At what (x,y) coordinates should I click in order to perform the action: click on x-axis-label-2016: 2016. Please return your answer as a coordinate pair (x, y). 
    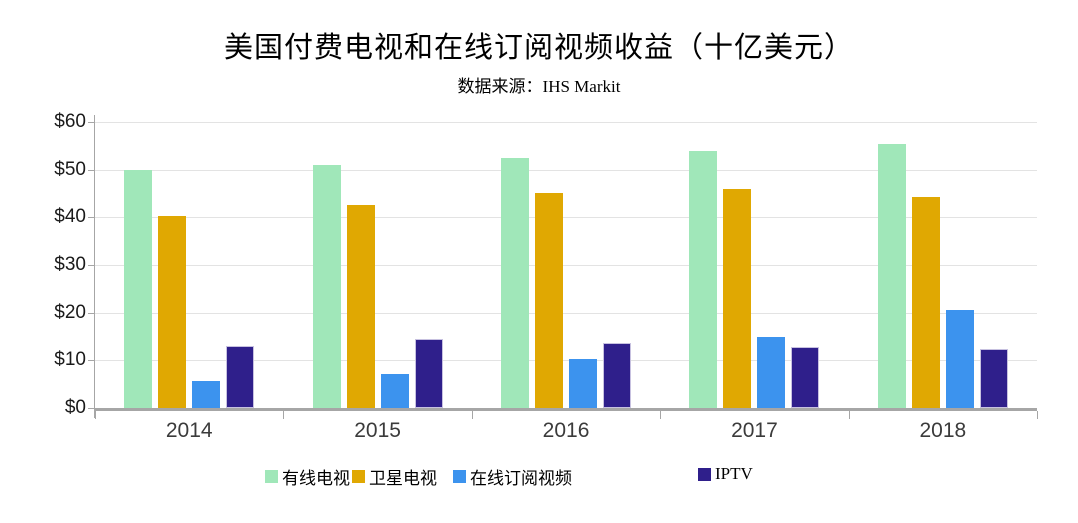
    Looking at the image, I should click on (566, 430).